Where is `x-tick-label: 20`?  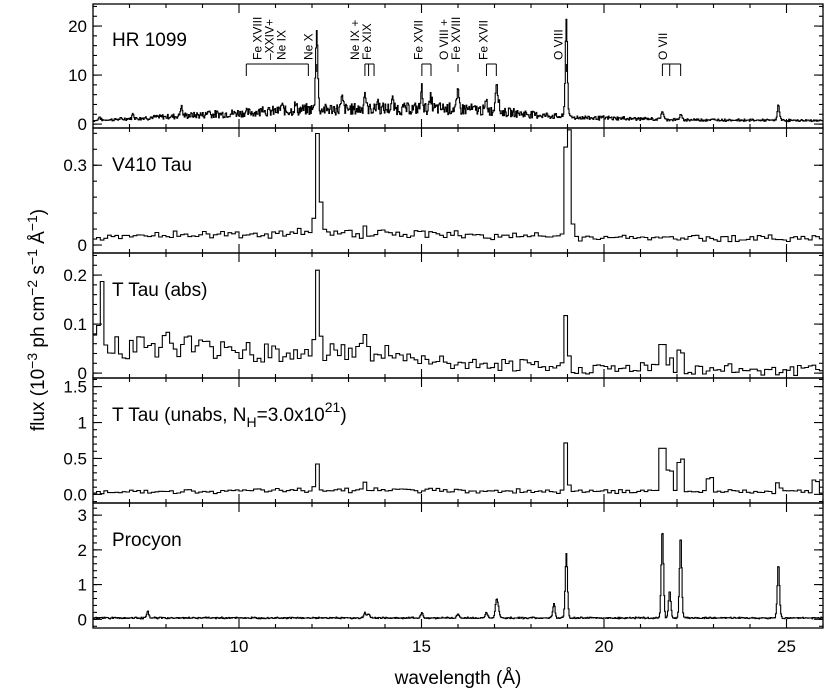
x-tick-label: 20 is located at coordinates (604, 646).